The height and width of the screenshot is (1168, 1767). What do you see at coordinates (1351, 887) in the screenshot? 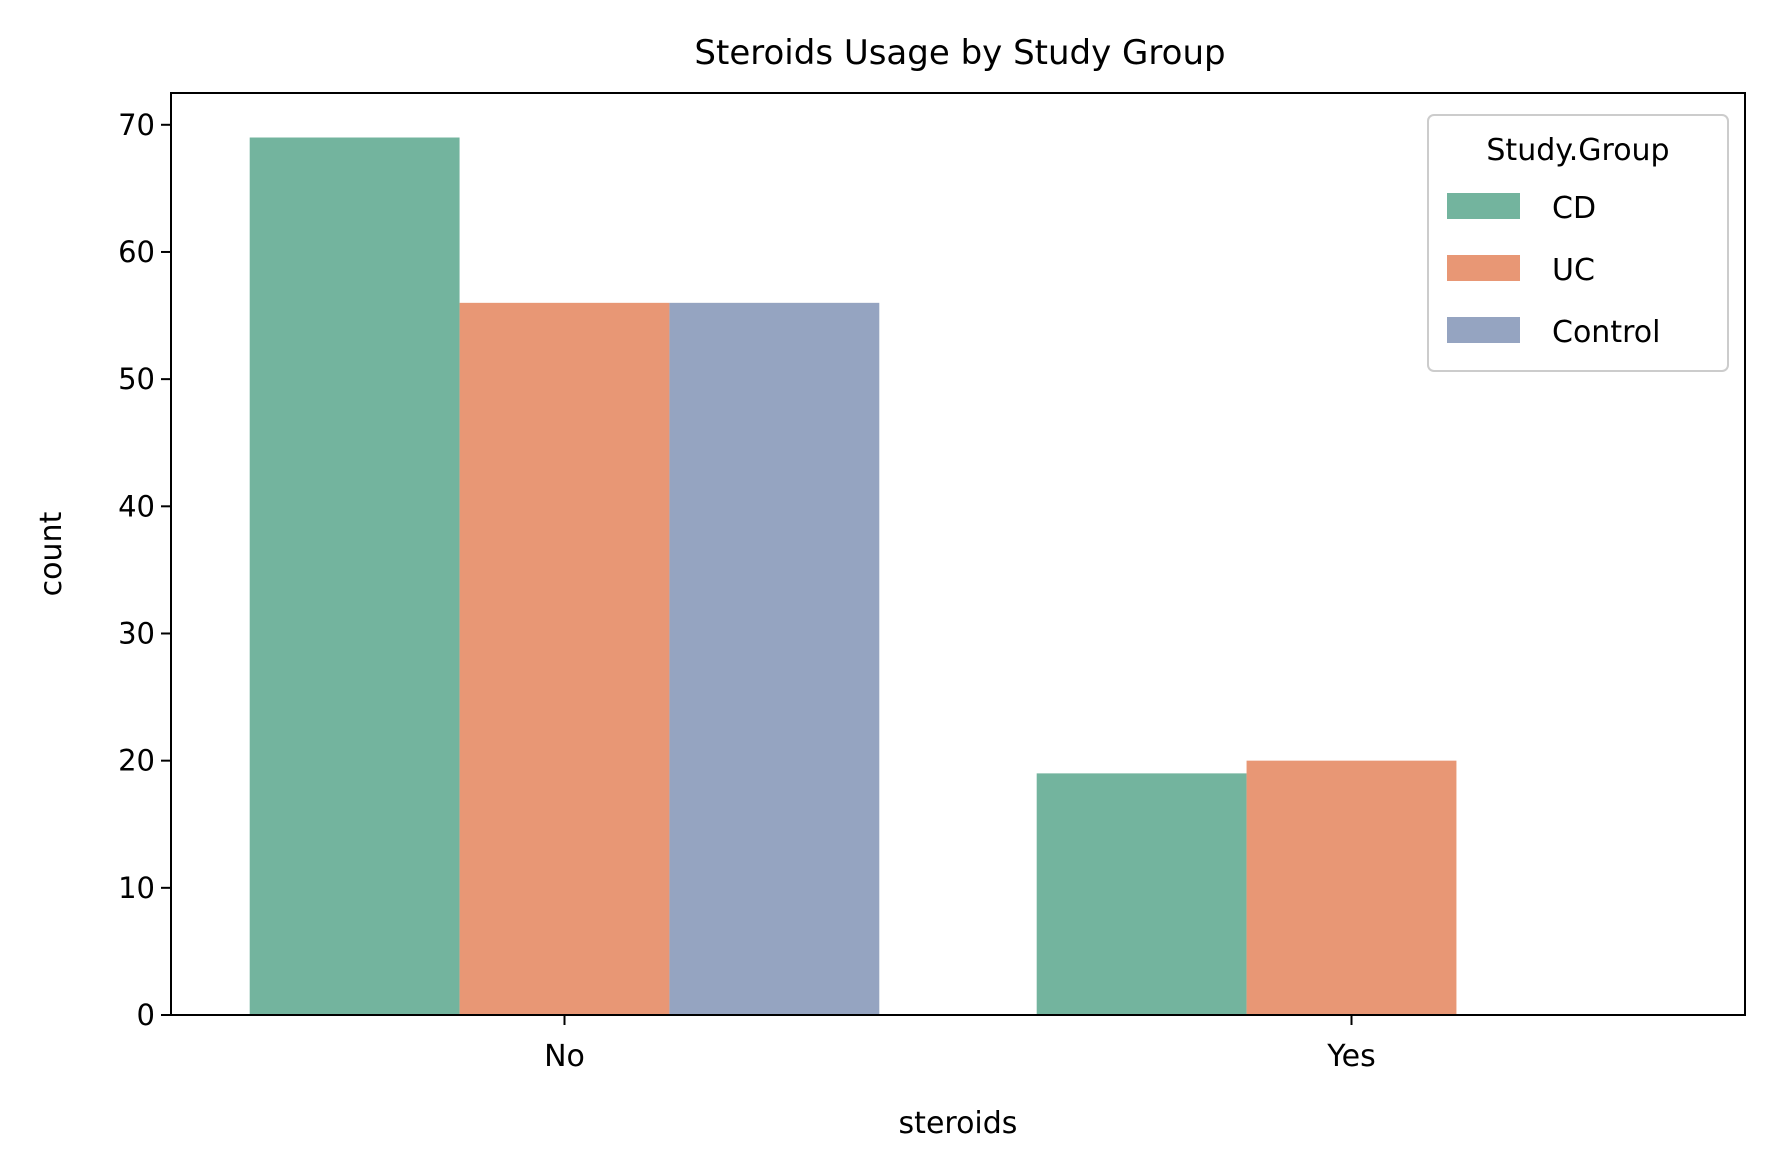
I see `bar-uc-yes` at bounding box center [1351, 887].